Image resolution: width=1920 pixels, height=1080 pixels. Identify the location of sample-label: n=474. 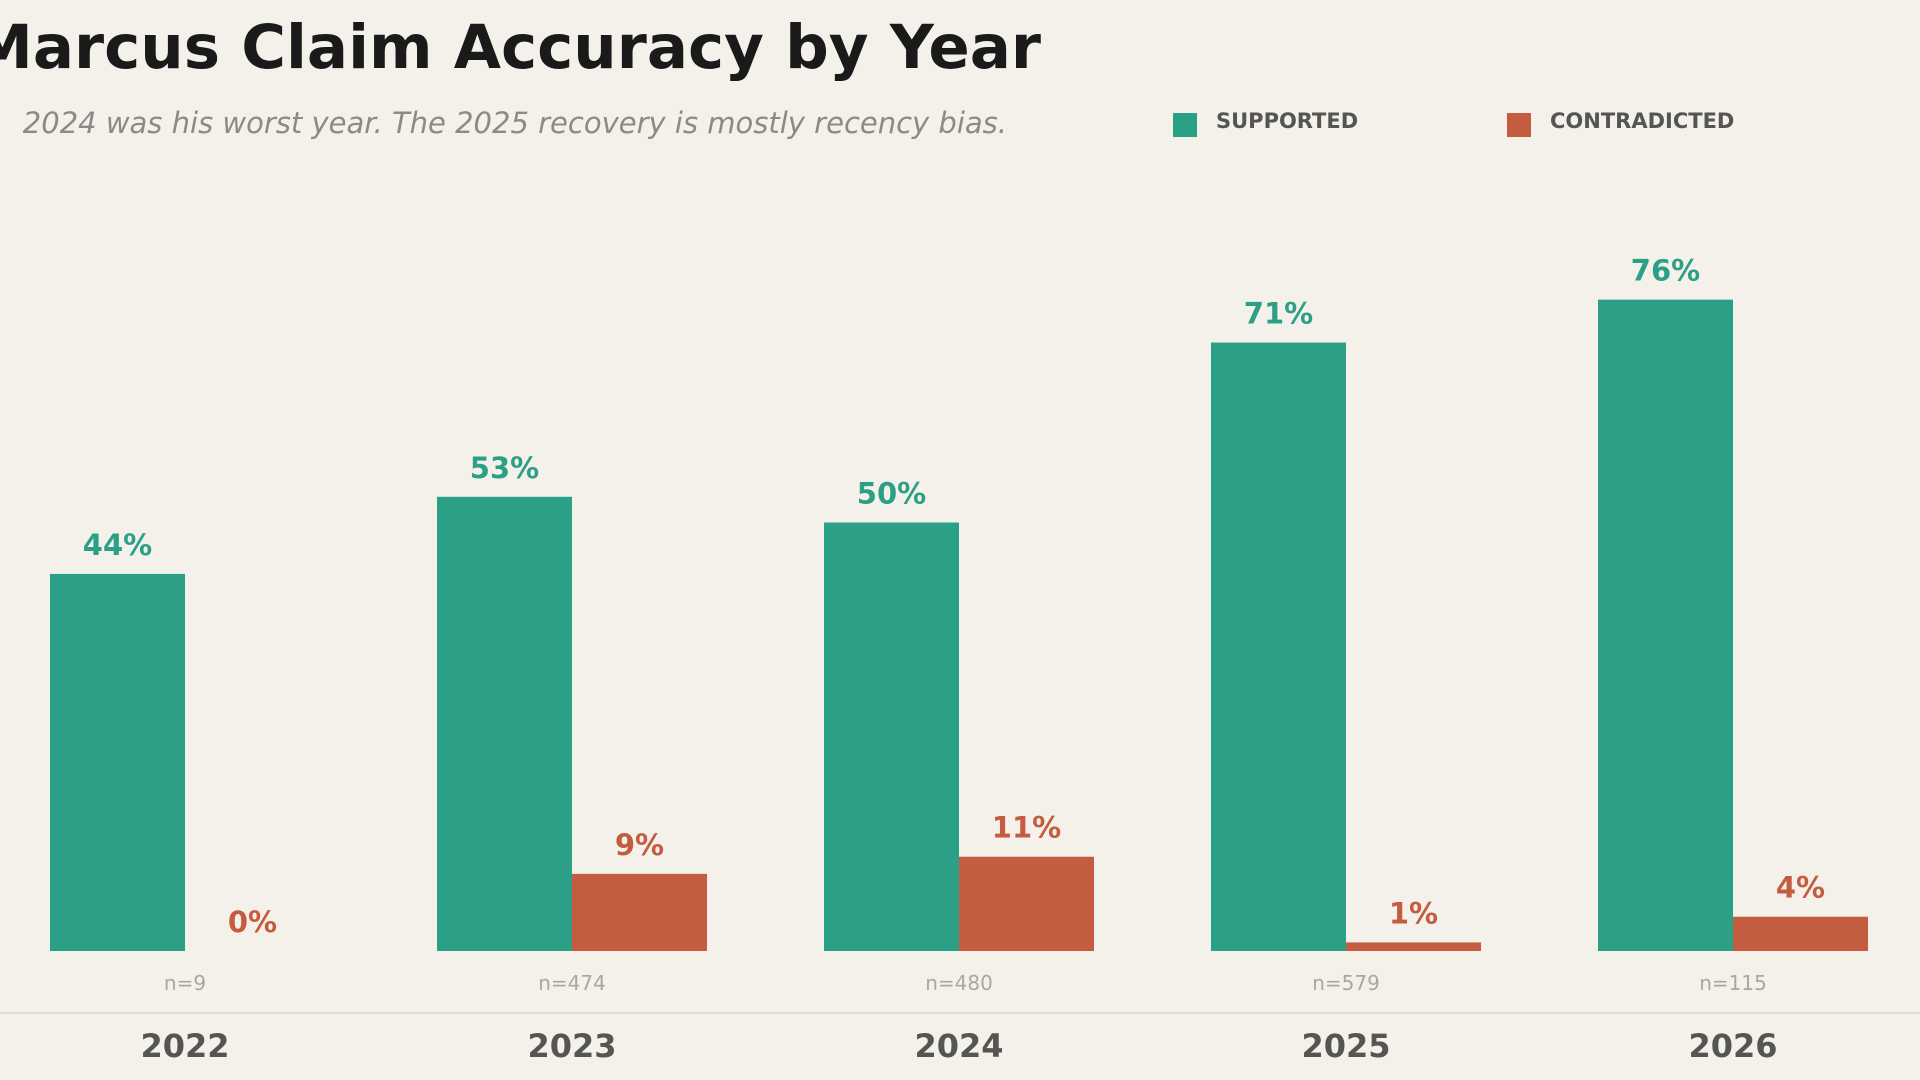
(572, 983).